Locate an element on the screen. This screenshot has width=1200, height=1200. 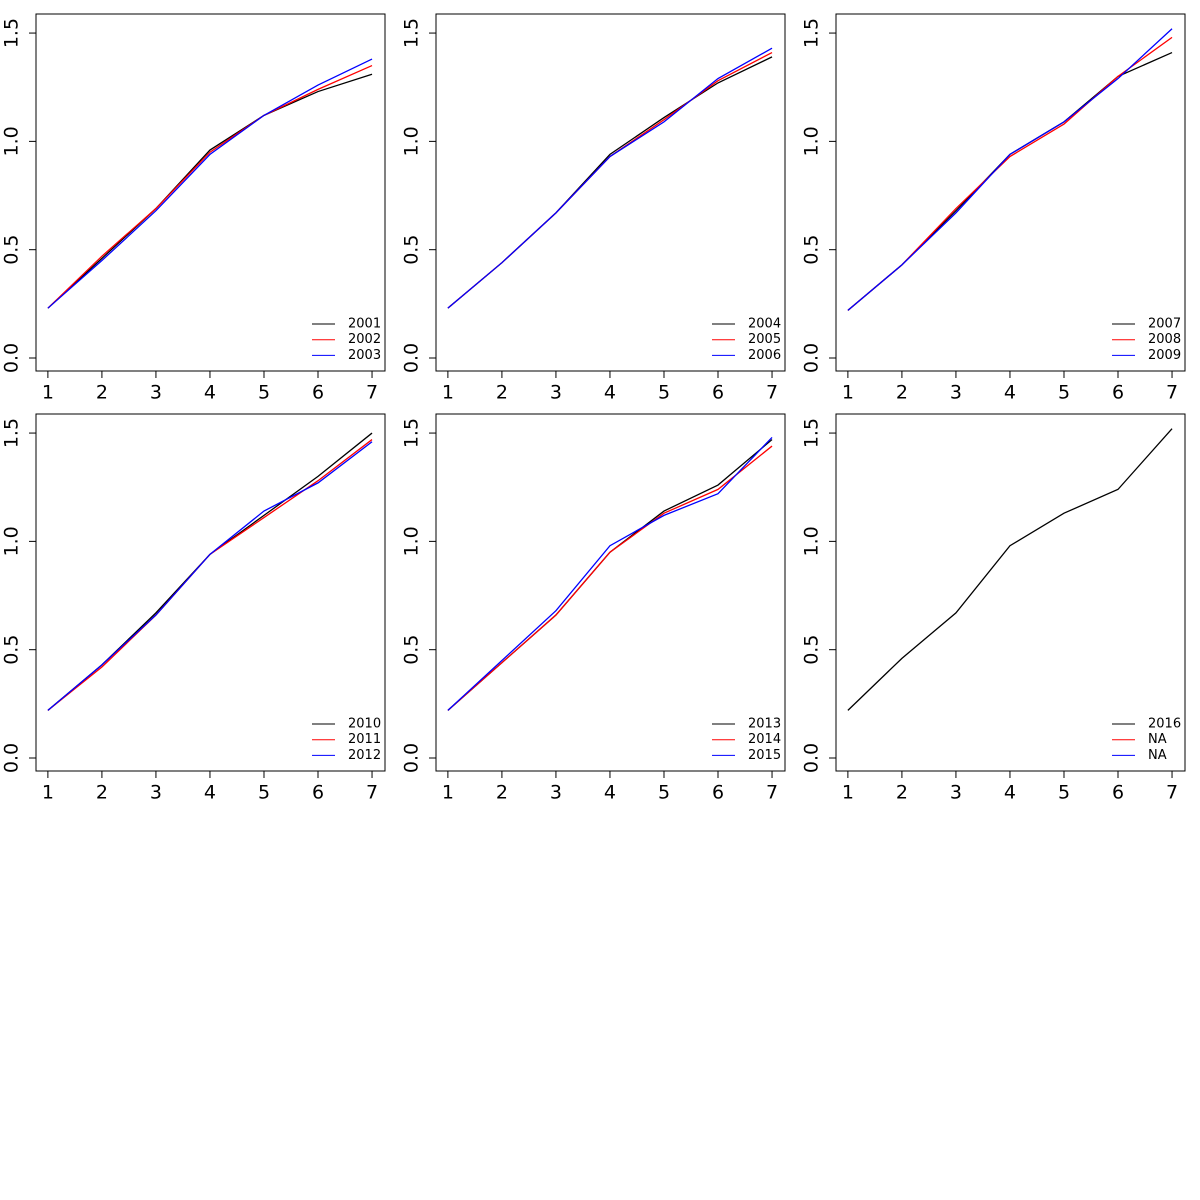
legend-label: 2008 is located at coordinates (1164, 339).